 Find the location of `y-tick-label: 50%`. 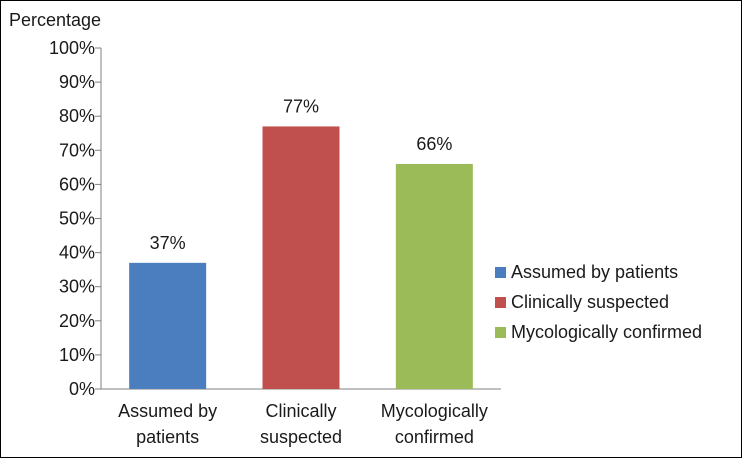

y-tick-label: 50% is located at coordinates (77, 219).